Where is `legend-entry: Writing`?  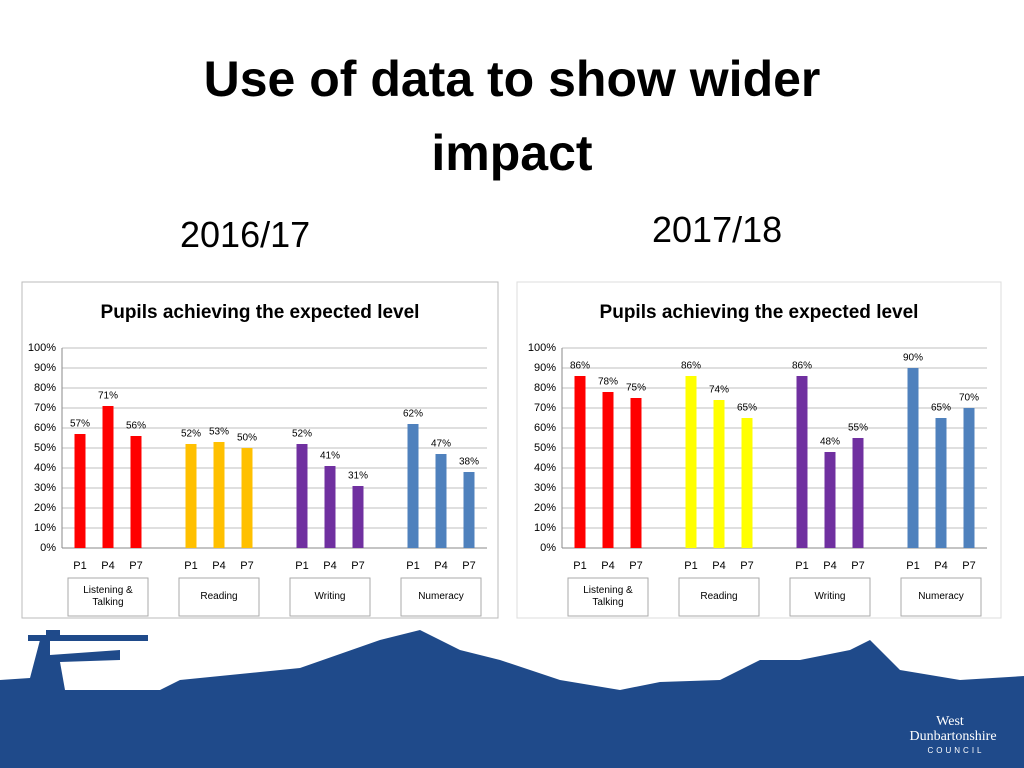 legend-entry: Writing is located at coordinates (830, 596).